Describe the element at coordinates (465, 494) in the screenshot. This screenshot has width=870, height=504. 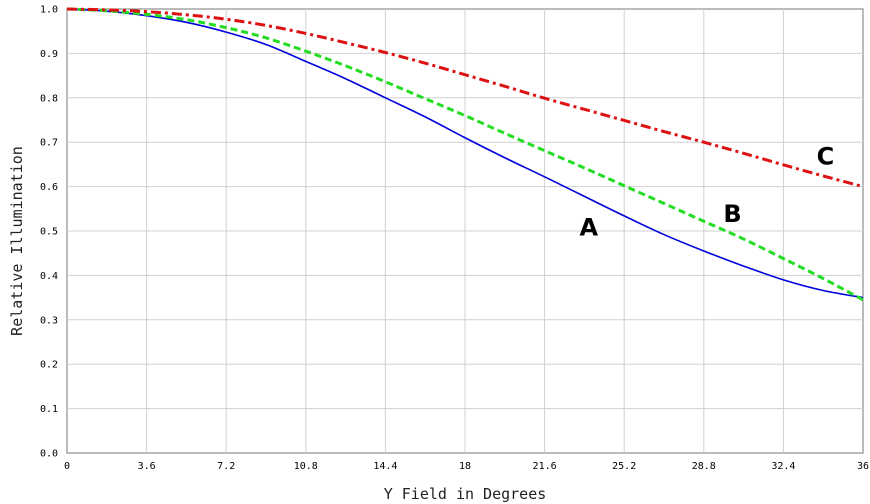
I see `x-axis-title: Y Field in Degrees` at that location.